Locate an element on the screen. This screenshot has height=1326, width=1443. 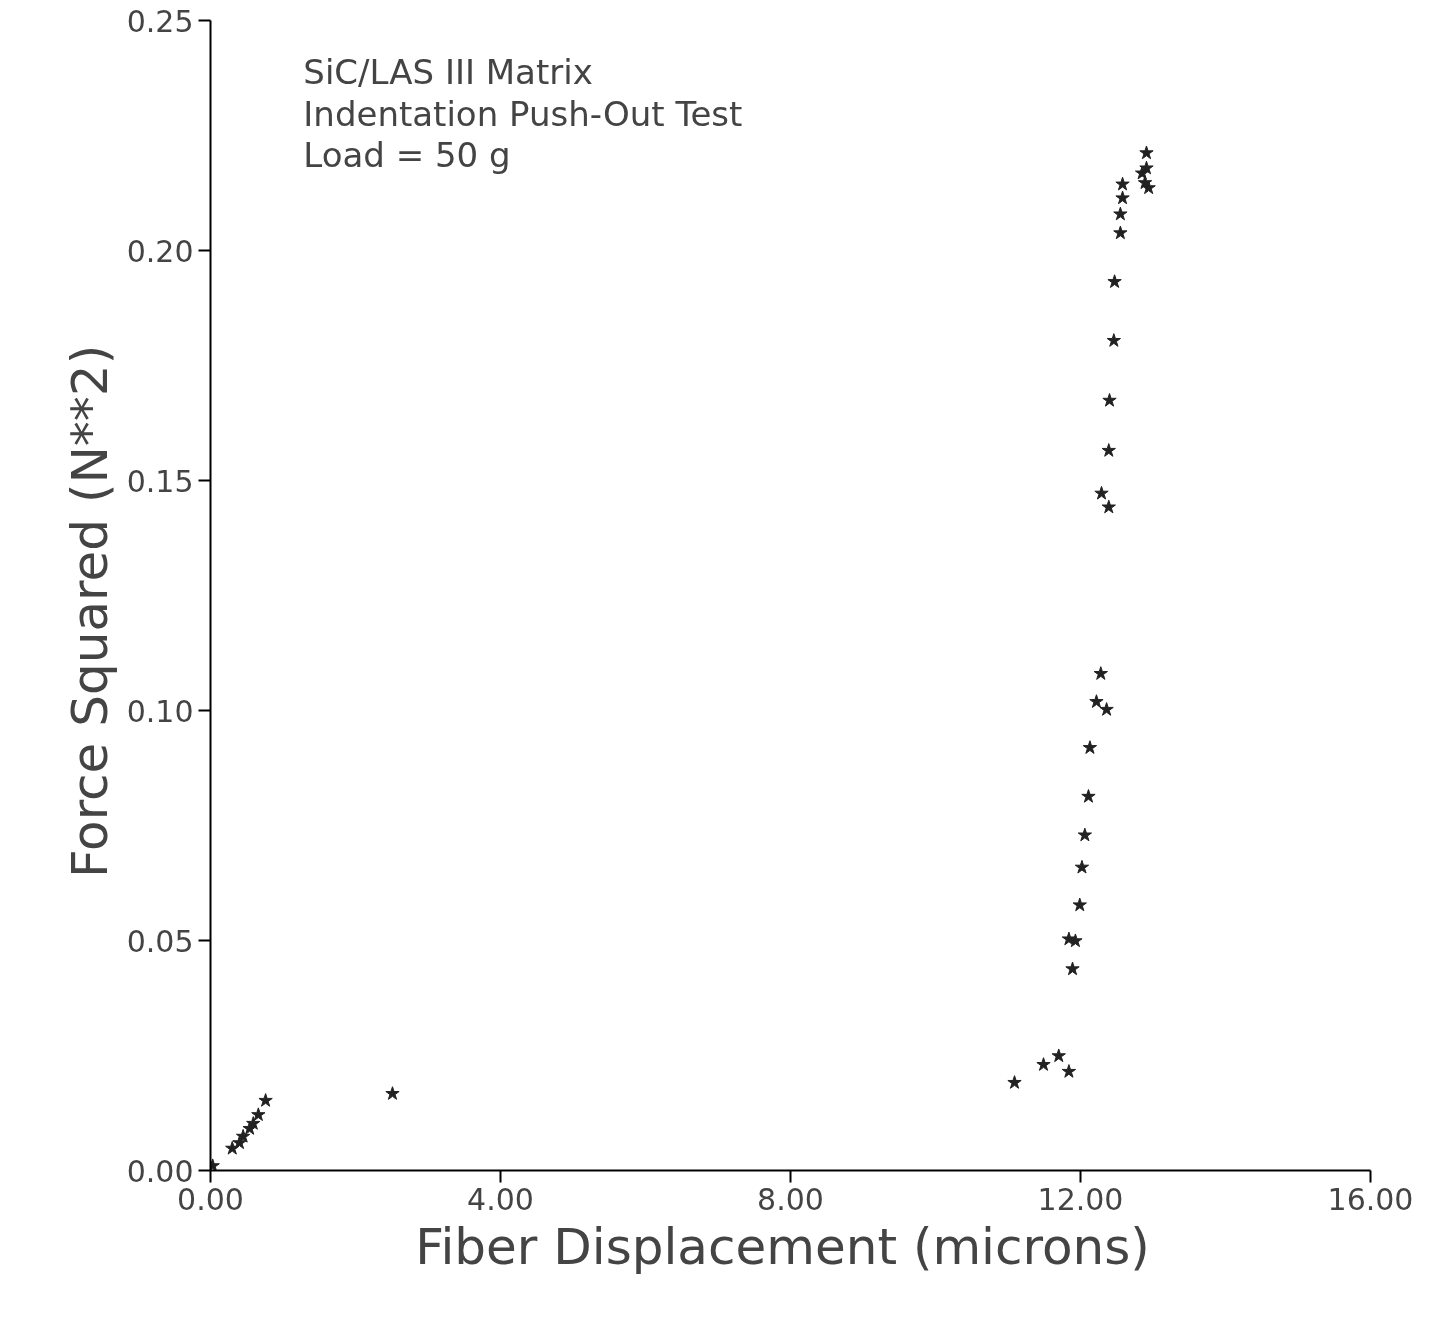
y-tick-label: 0.15 is located at coordinates (160, 481).